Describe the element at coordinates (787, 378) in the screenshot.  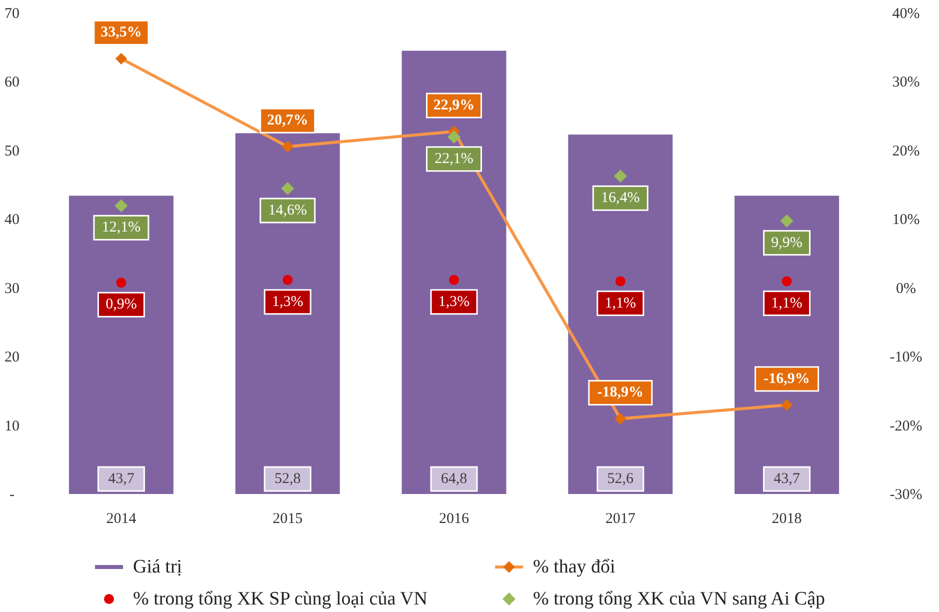
I see `data-label: -16,9%` at that location.